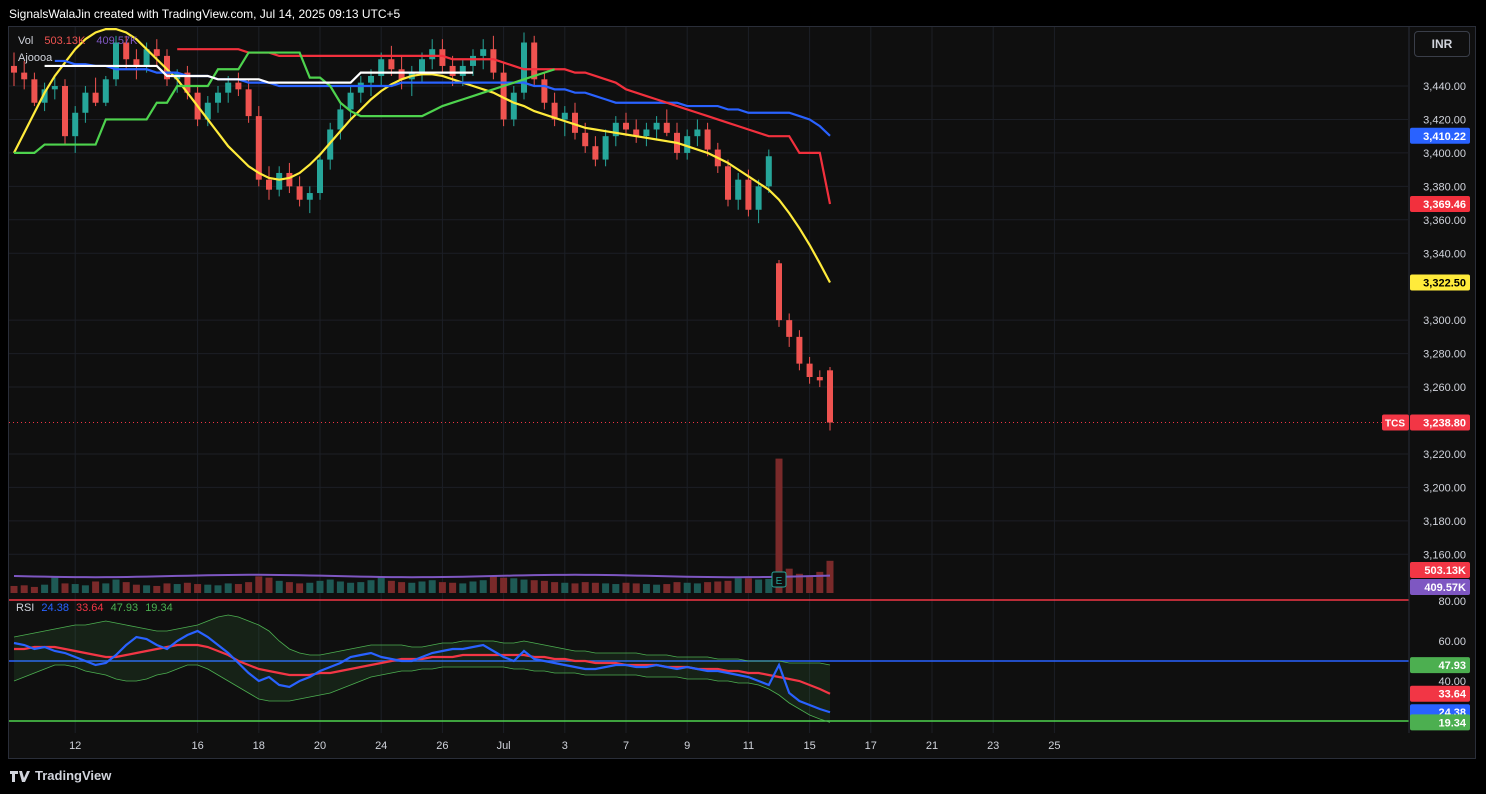 This screenshot has height=794, width=1486. What do you see at coordinates (259, 746) in the screenshot?
I see `time-tick-label: 18` at bounding box center [259, 746].